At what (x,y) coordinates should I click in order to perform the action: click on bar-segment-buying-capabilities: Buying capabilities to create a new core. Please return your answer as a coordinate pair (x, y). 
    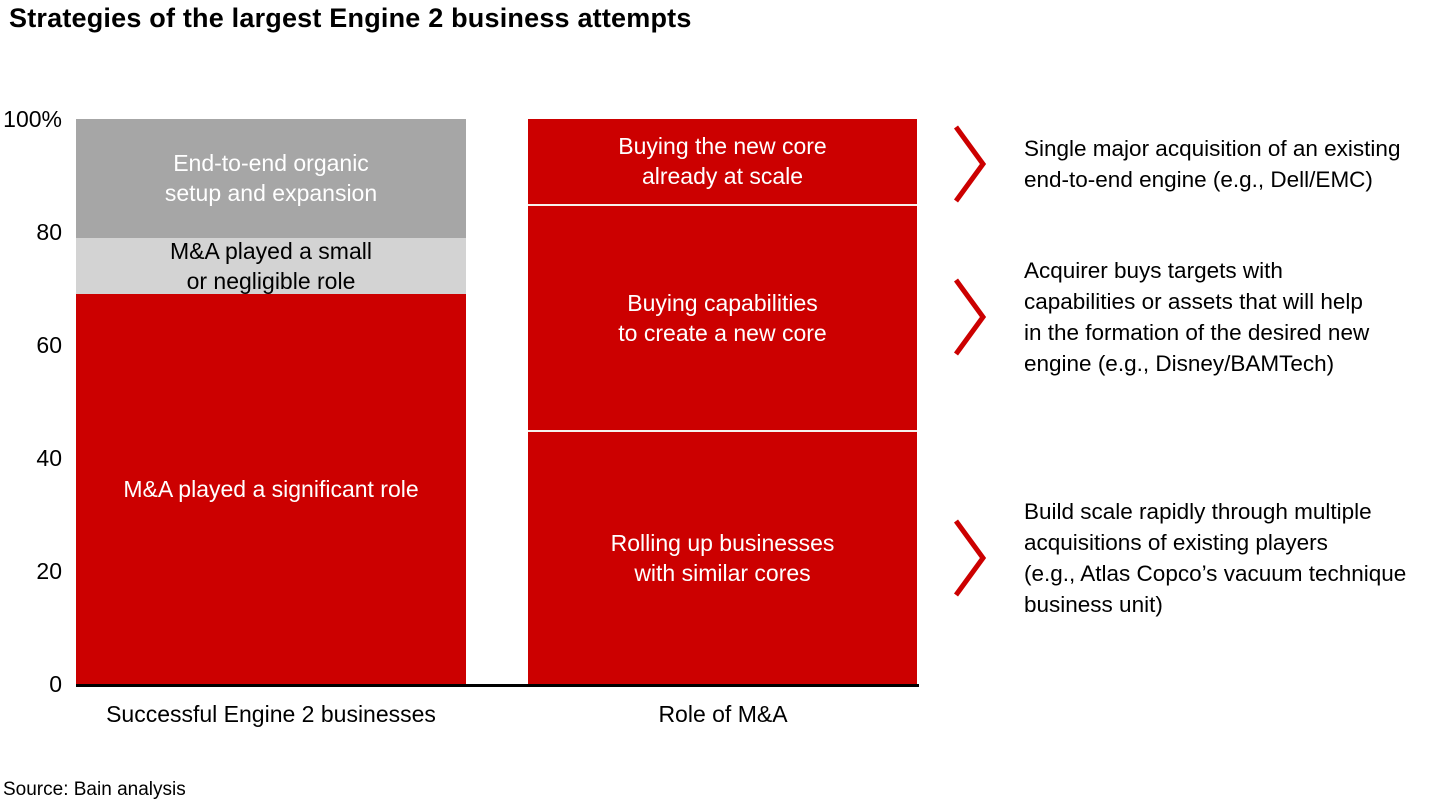
    Looking at the image, I should click on (722, 316).